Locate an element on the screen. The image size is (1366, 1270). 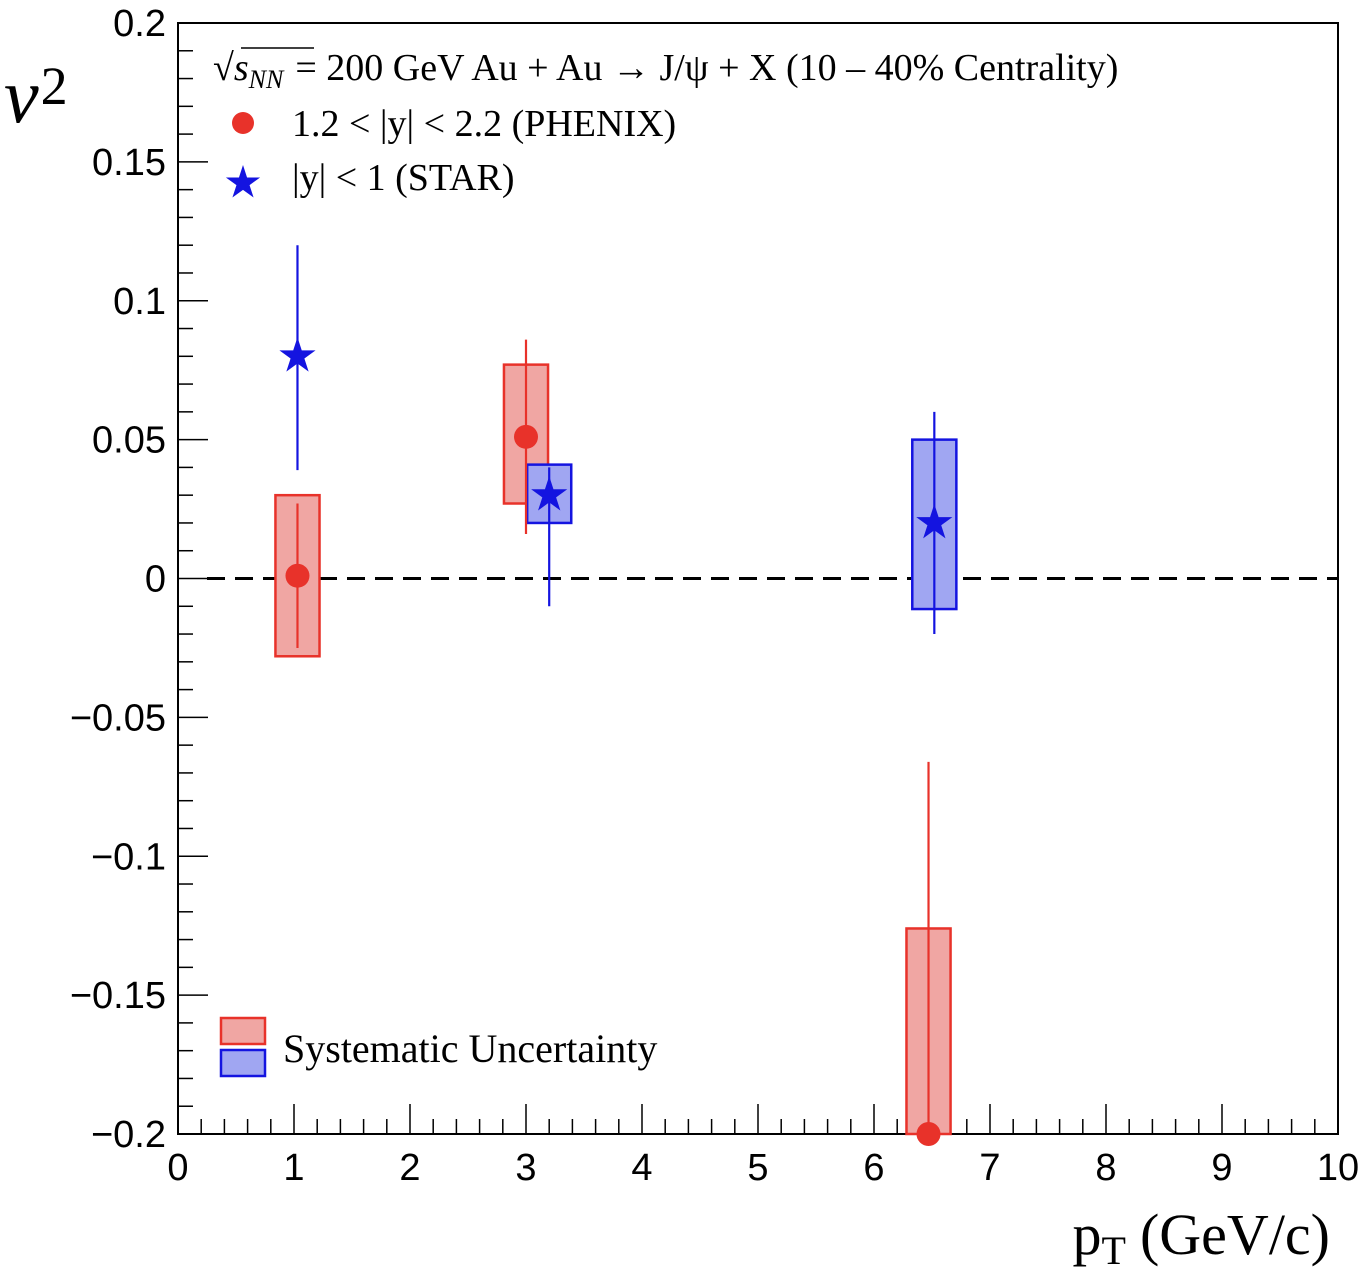
x-axis-title-unit: (GeV/c) is located at coordinates (1235, 1234).